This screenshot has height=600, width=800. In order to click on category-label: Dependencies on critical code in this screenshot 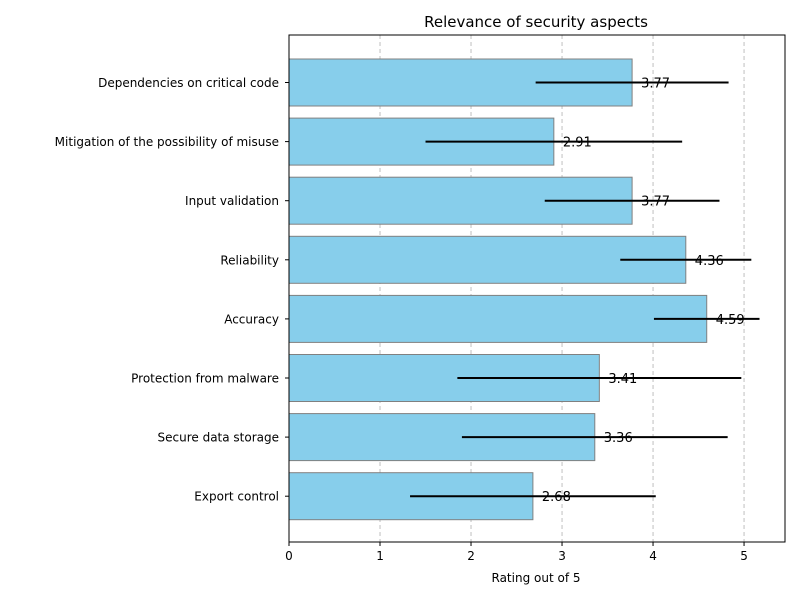, I will do `click(188, 83)`.